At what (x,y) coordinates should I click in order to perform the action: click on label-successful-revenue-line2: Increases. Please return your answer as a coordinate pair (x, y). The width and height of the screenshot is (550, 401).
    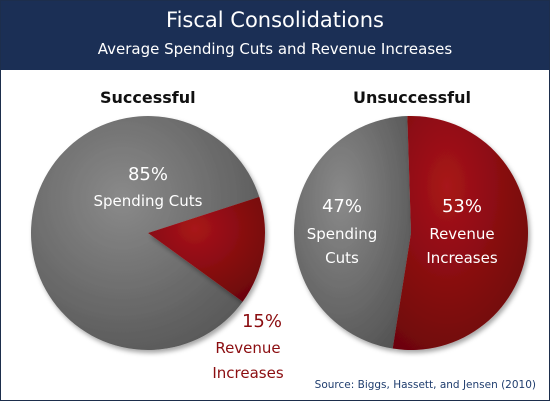
    Looking at the image, I should click on (247, 373).